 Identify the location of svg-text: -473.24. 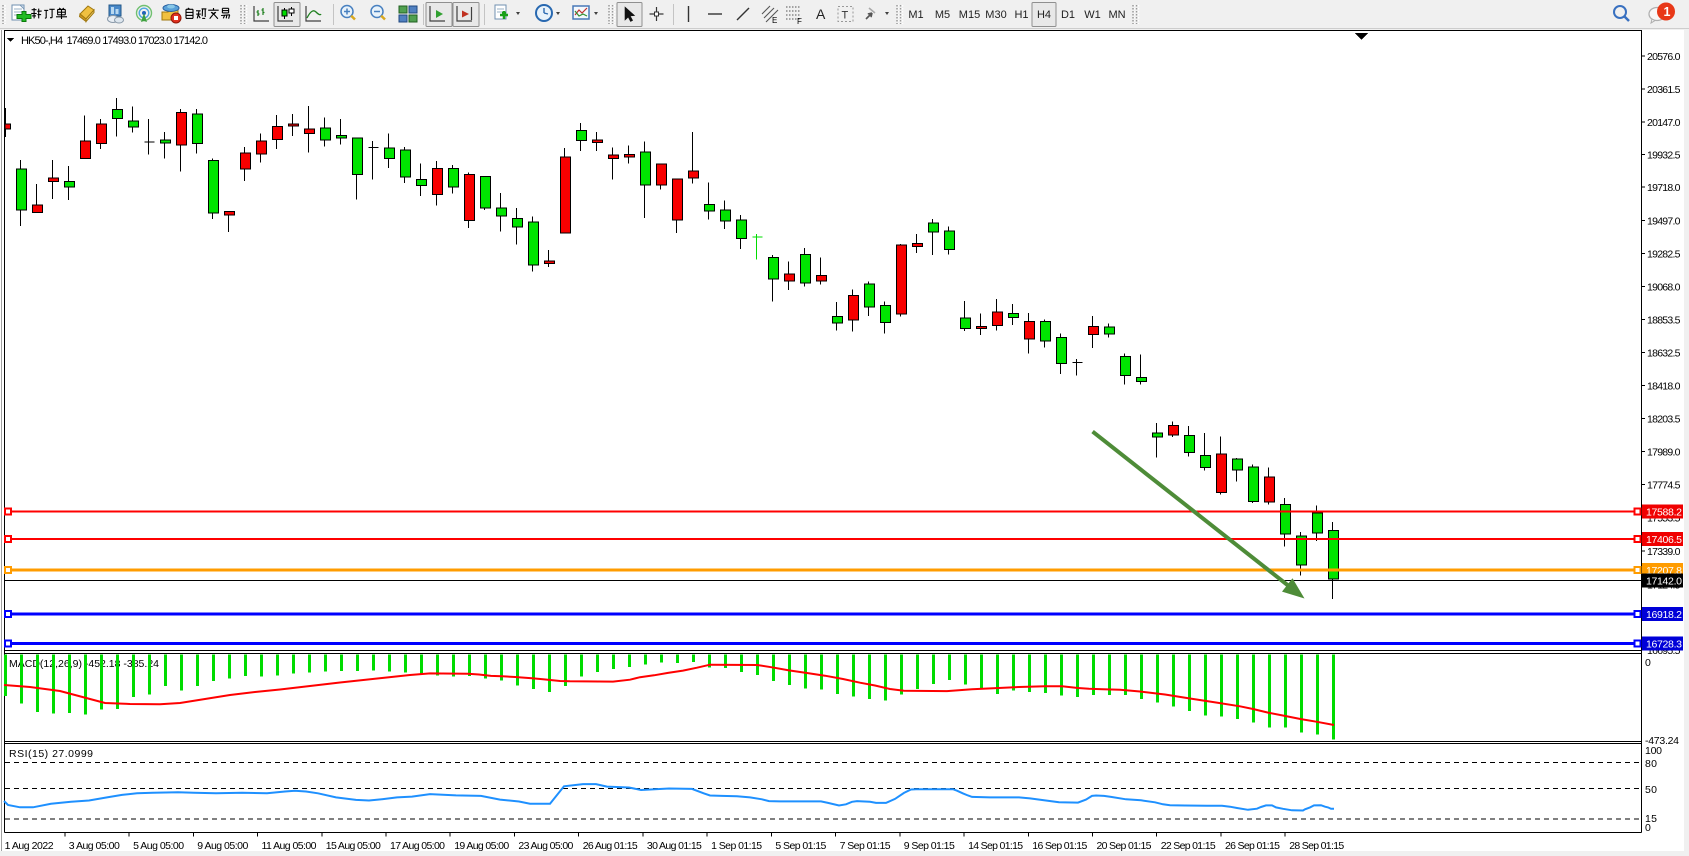
(1662, 741).